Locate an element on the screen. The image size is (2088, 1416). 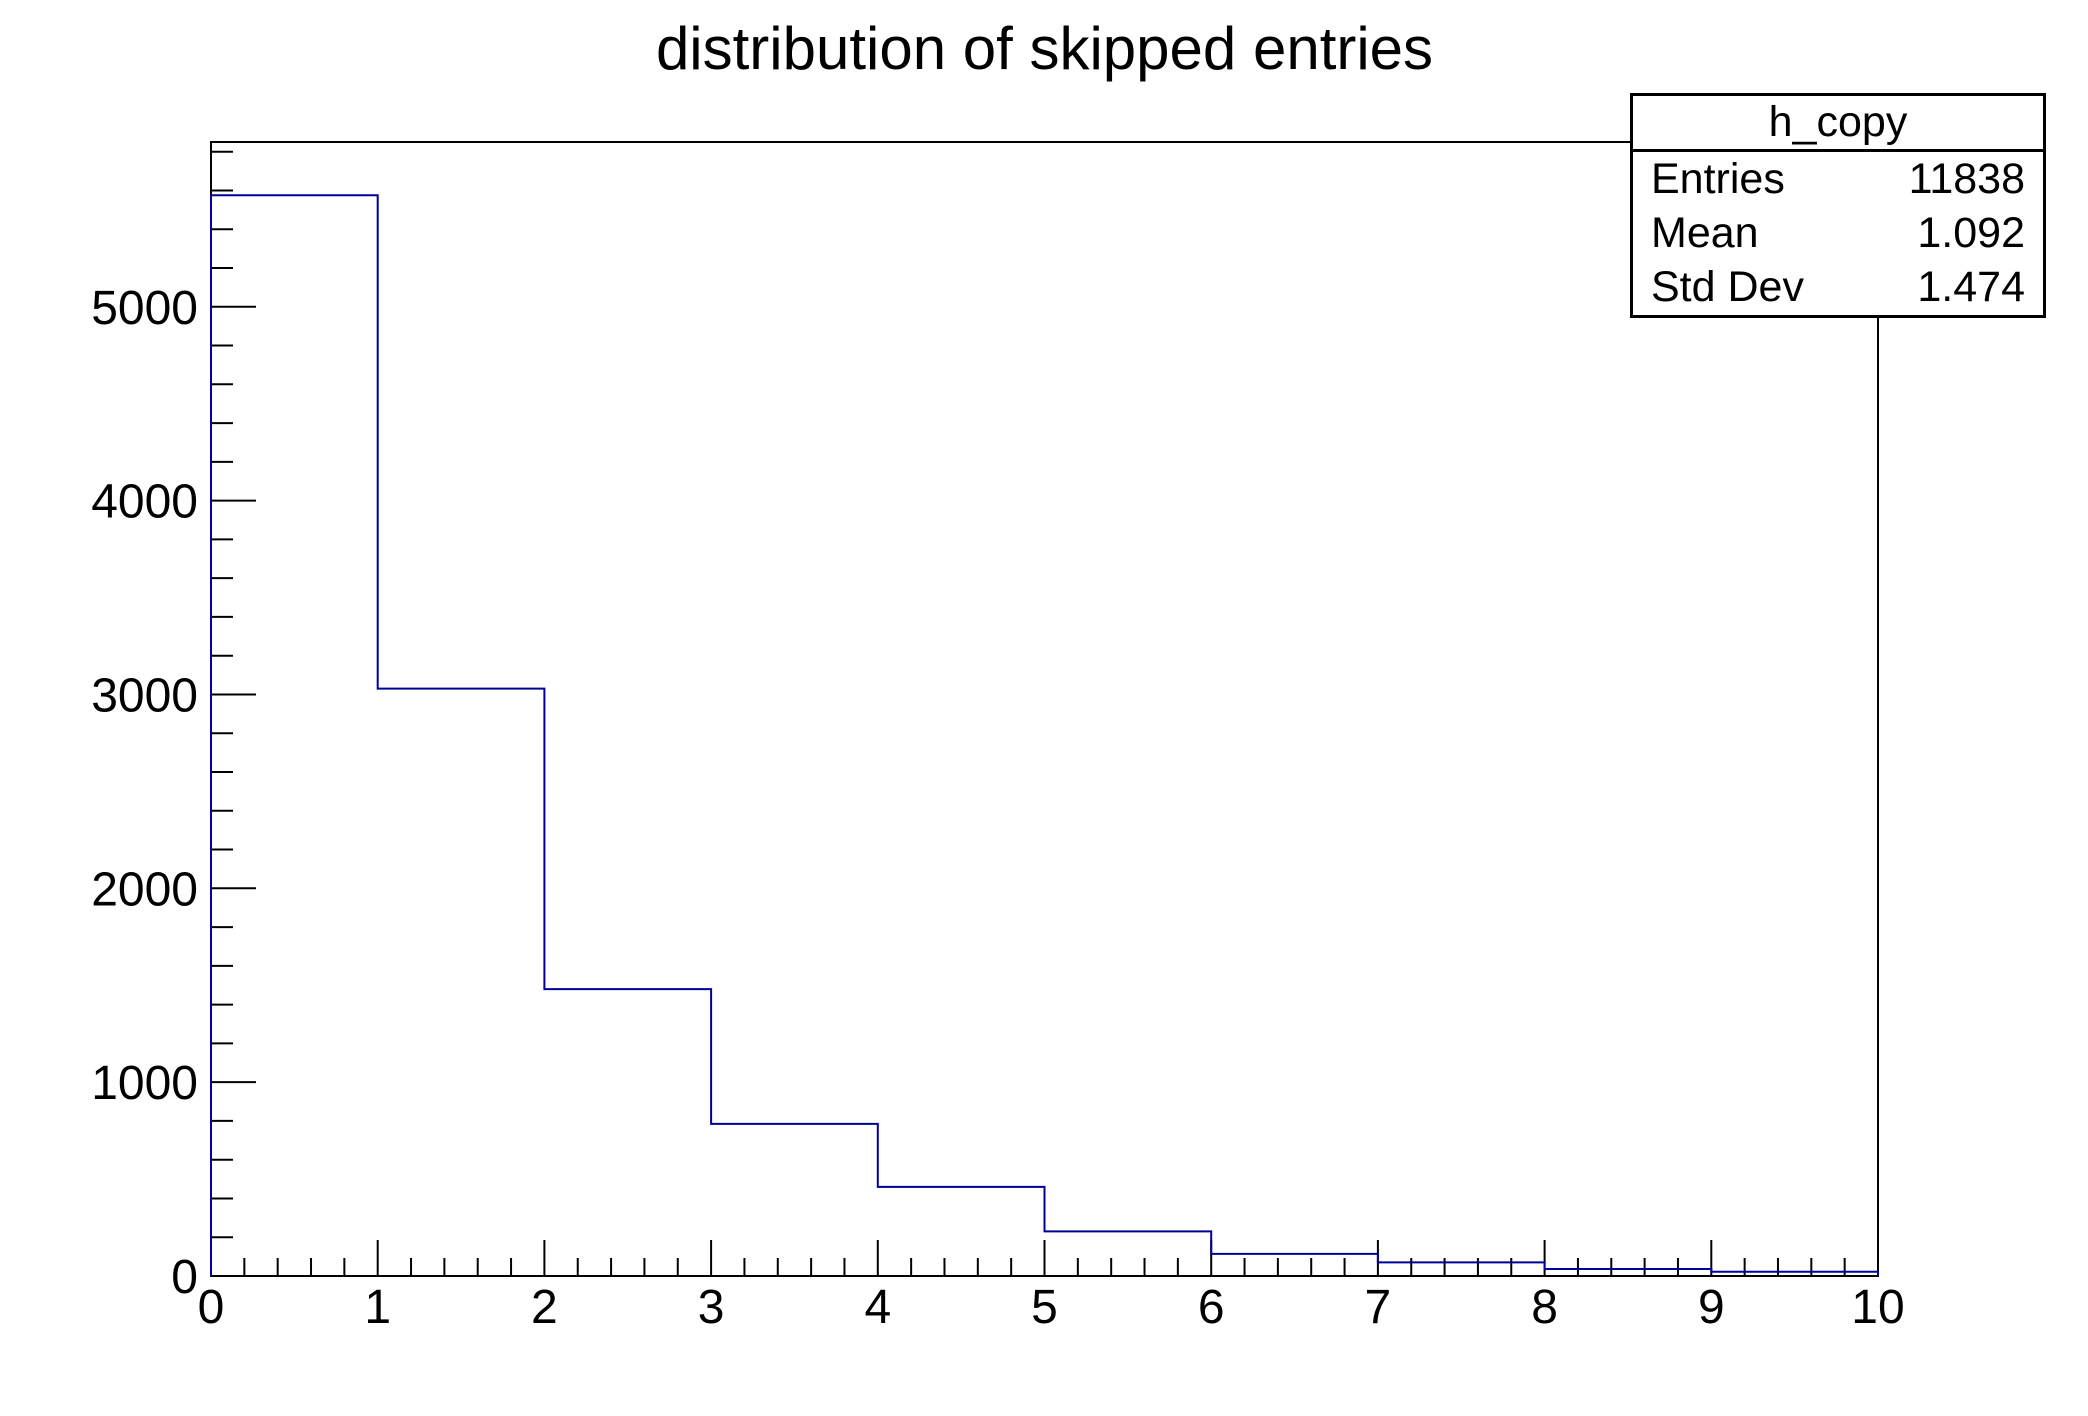
x-tick-label: 4 is located at coordinates (877, 1307).